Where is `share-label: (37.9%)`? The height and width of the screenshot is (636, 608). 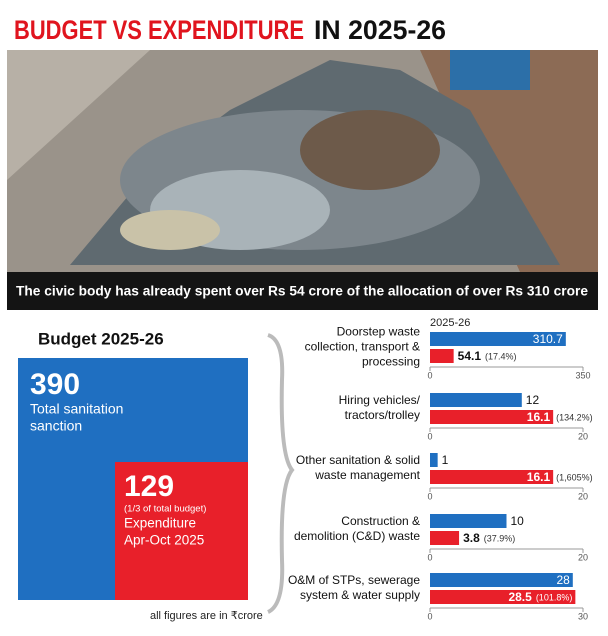
share-label: (37.9%) is located at coordinates (500, 538).